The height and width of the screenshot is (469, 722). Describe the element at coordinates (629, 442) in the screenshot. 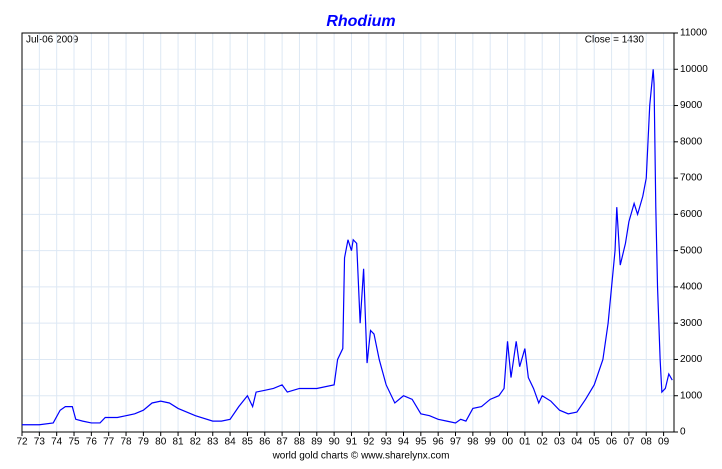

I see `x-tick-label: 07` at that location.